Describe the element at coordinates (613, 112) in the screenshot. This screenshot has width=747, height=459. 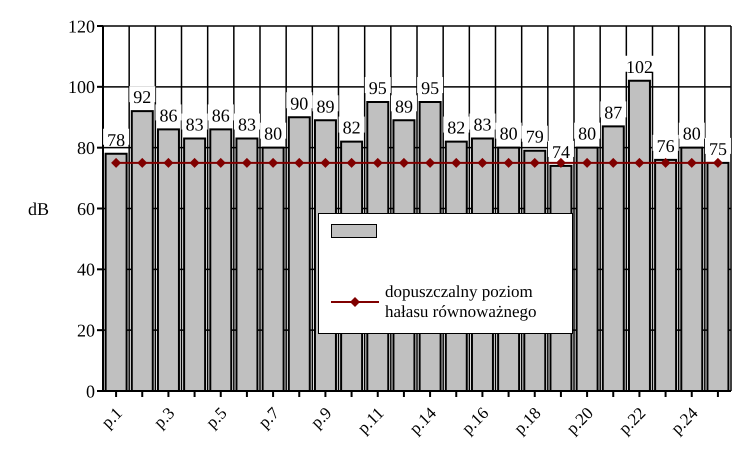
I see `data-label: 87` at that location.